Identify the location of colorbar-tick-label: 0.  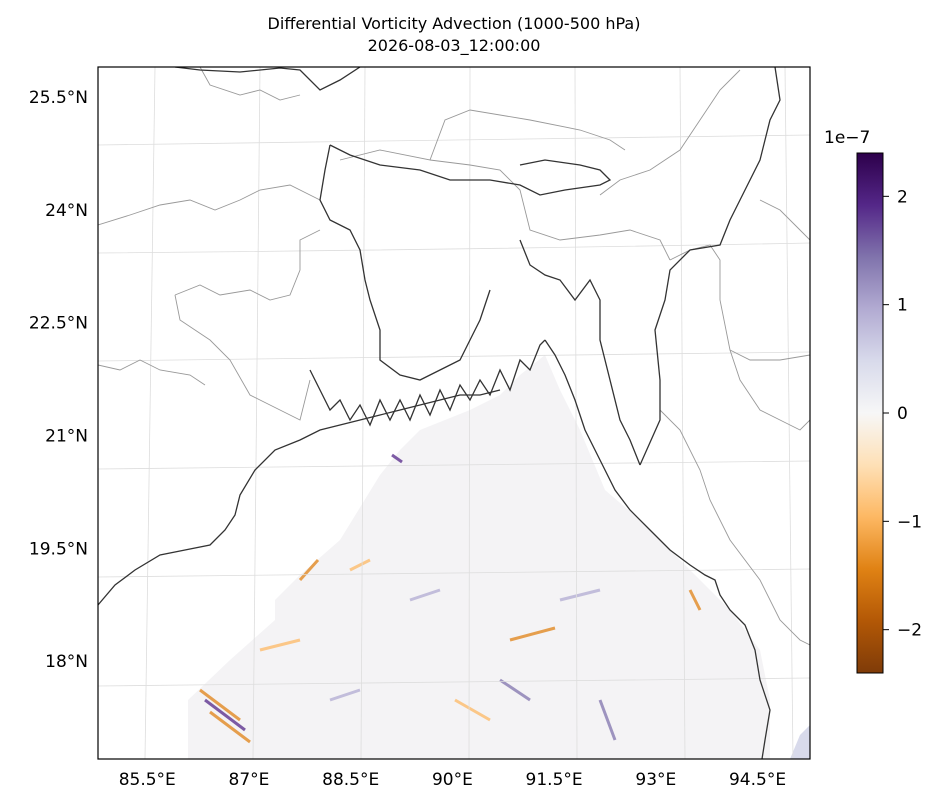
(902, 414).